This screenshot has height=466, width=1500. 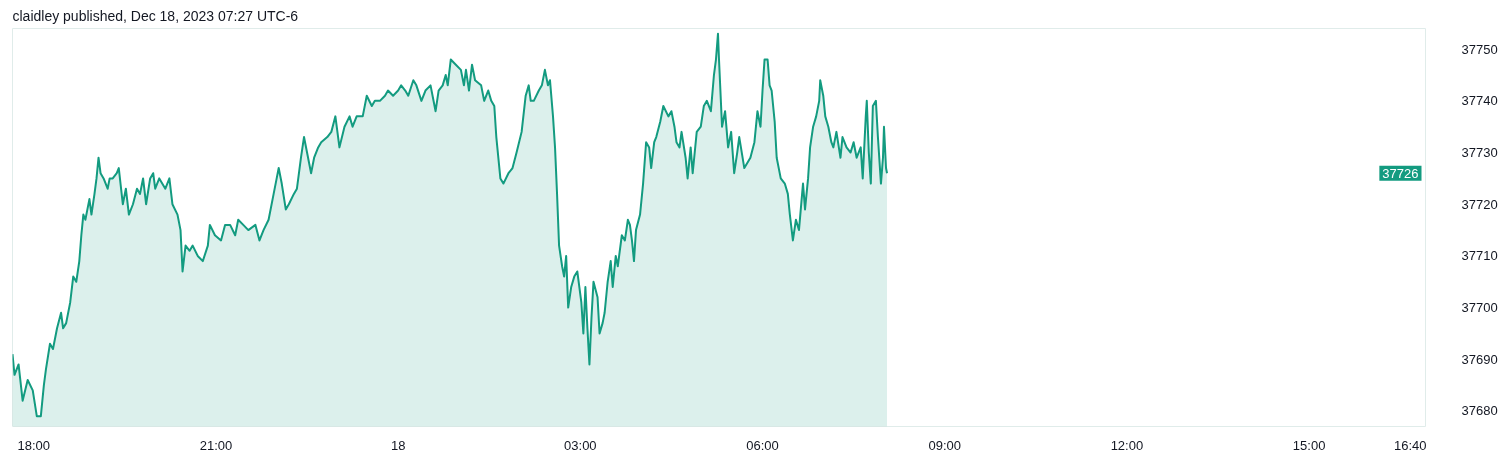 I want to click on y-tick-label: 37730, so click(x=1479, y=153).